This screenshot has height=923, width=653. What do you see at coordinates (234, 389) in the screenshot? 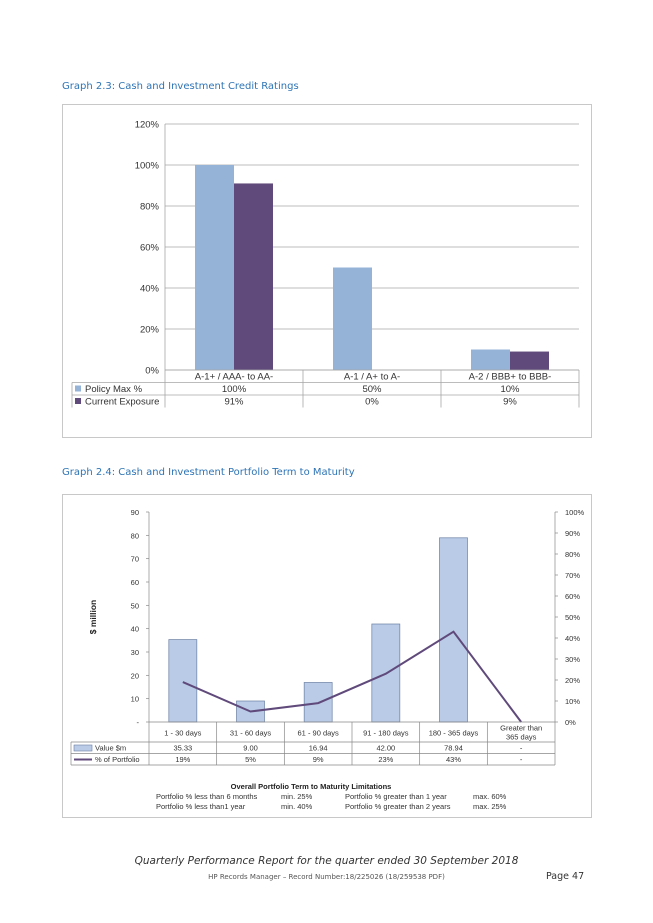
I see `data-label: 100%` at bounding box center [234, 389].